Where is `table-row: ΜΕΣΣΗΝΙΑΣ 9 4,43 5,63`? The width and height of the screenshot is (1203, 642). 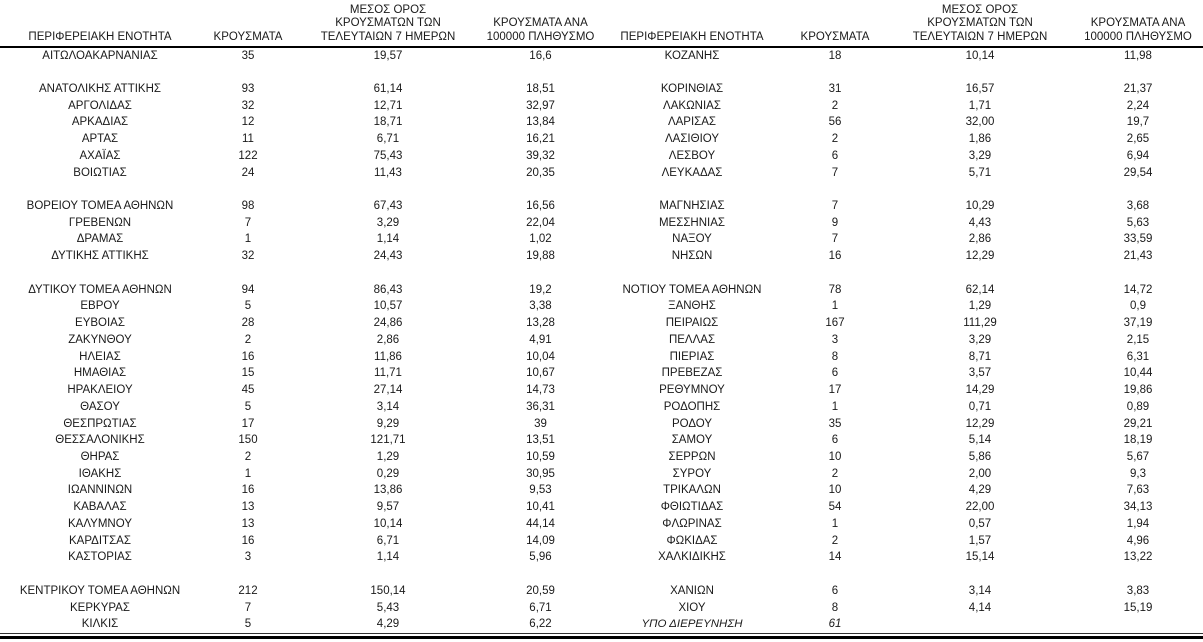 table-row: ΜΕΣΣΗΝΙΑΣ 9 4,43 5,63 is located at coordinates (902, 222).